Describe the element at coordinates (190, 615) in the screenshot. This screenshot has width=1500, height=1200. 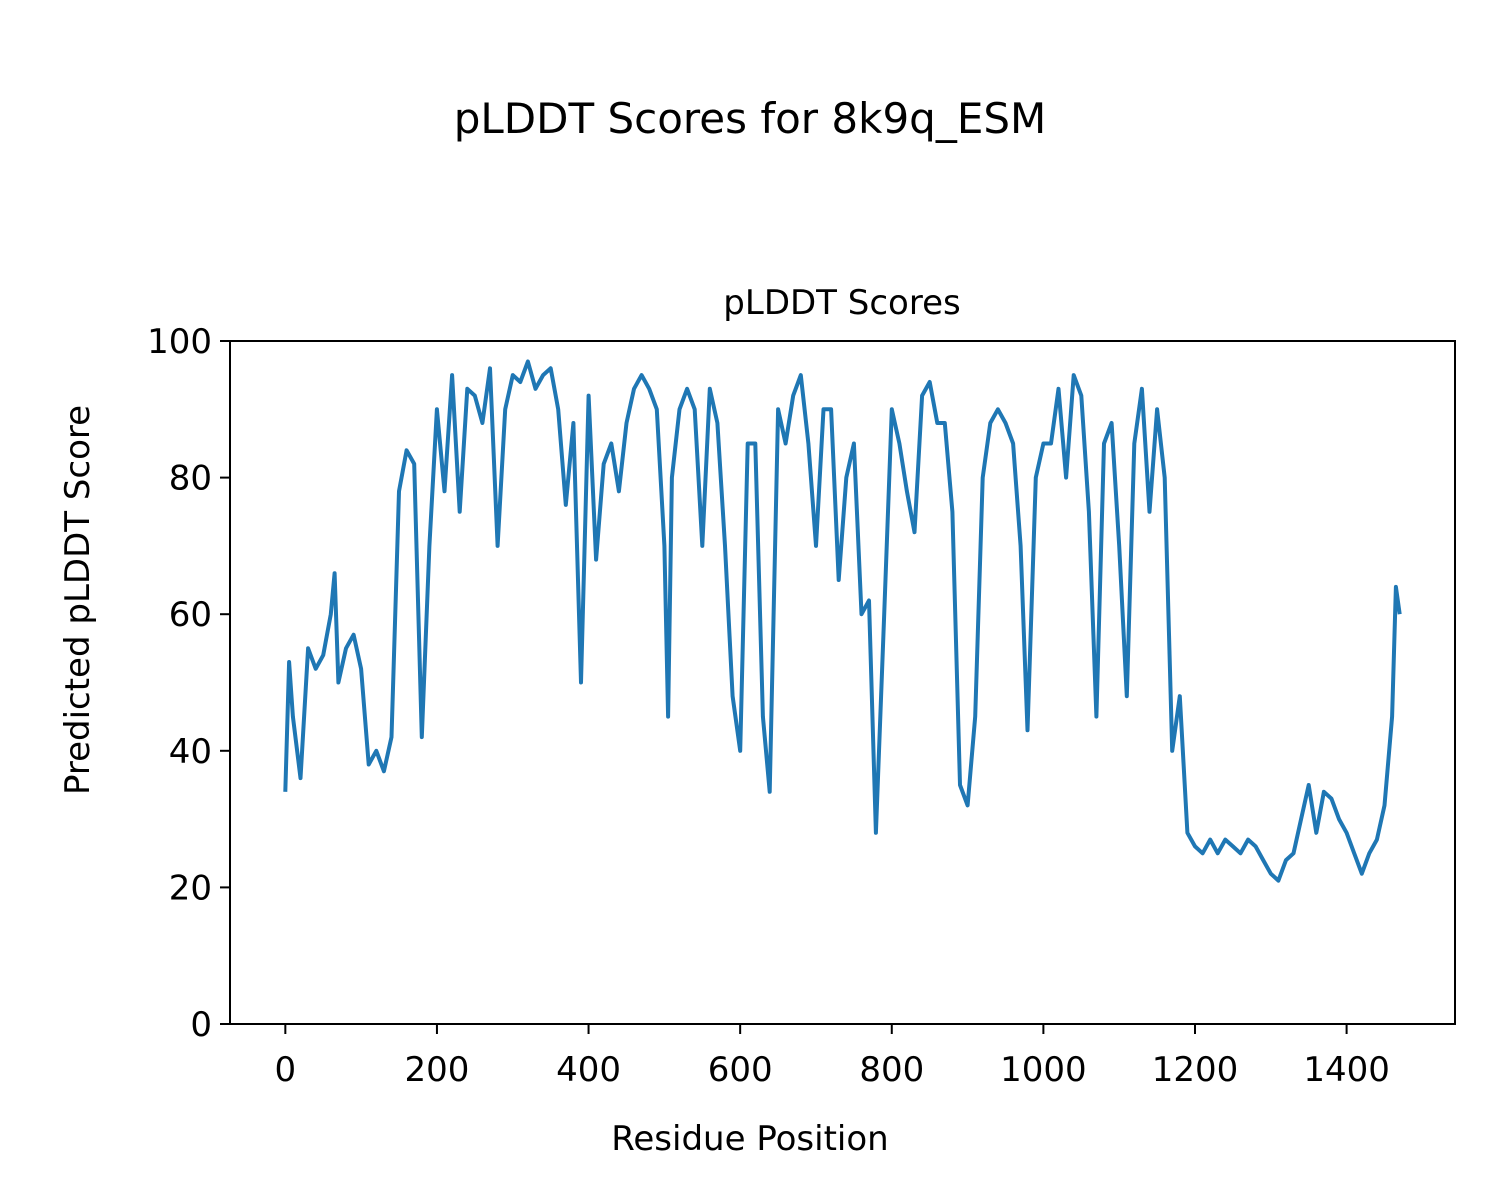
I see `y-tick-label: 60` at that location.